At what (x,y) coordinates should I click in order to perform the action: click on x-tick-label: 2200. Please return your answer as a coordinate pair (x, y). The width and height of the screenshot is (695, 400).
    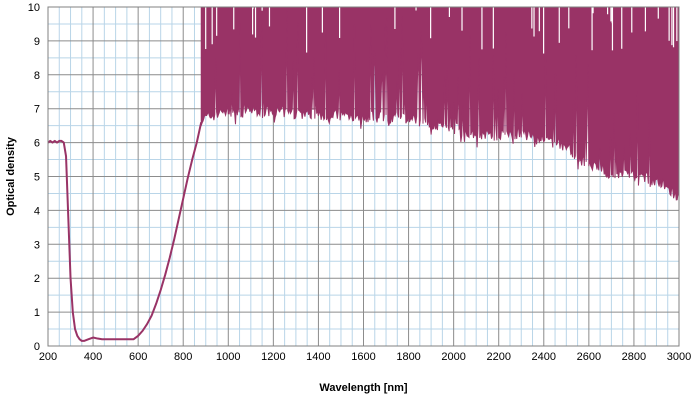
    Looking at the image, I should click on (498, 357).